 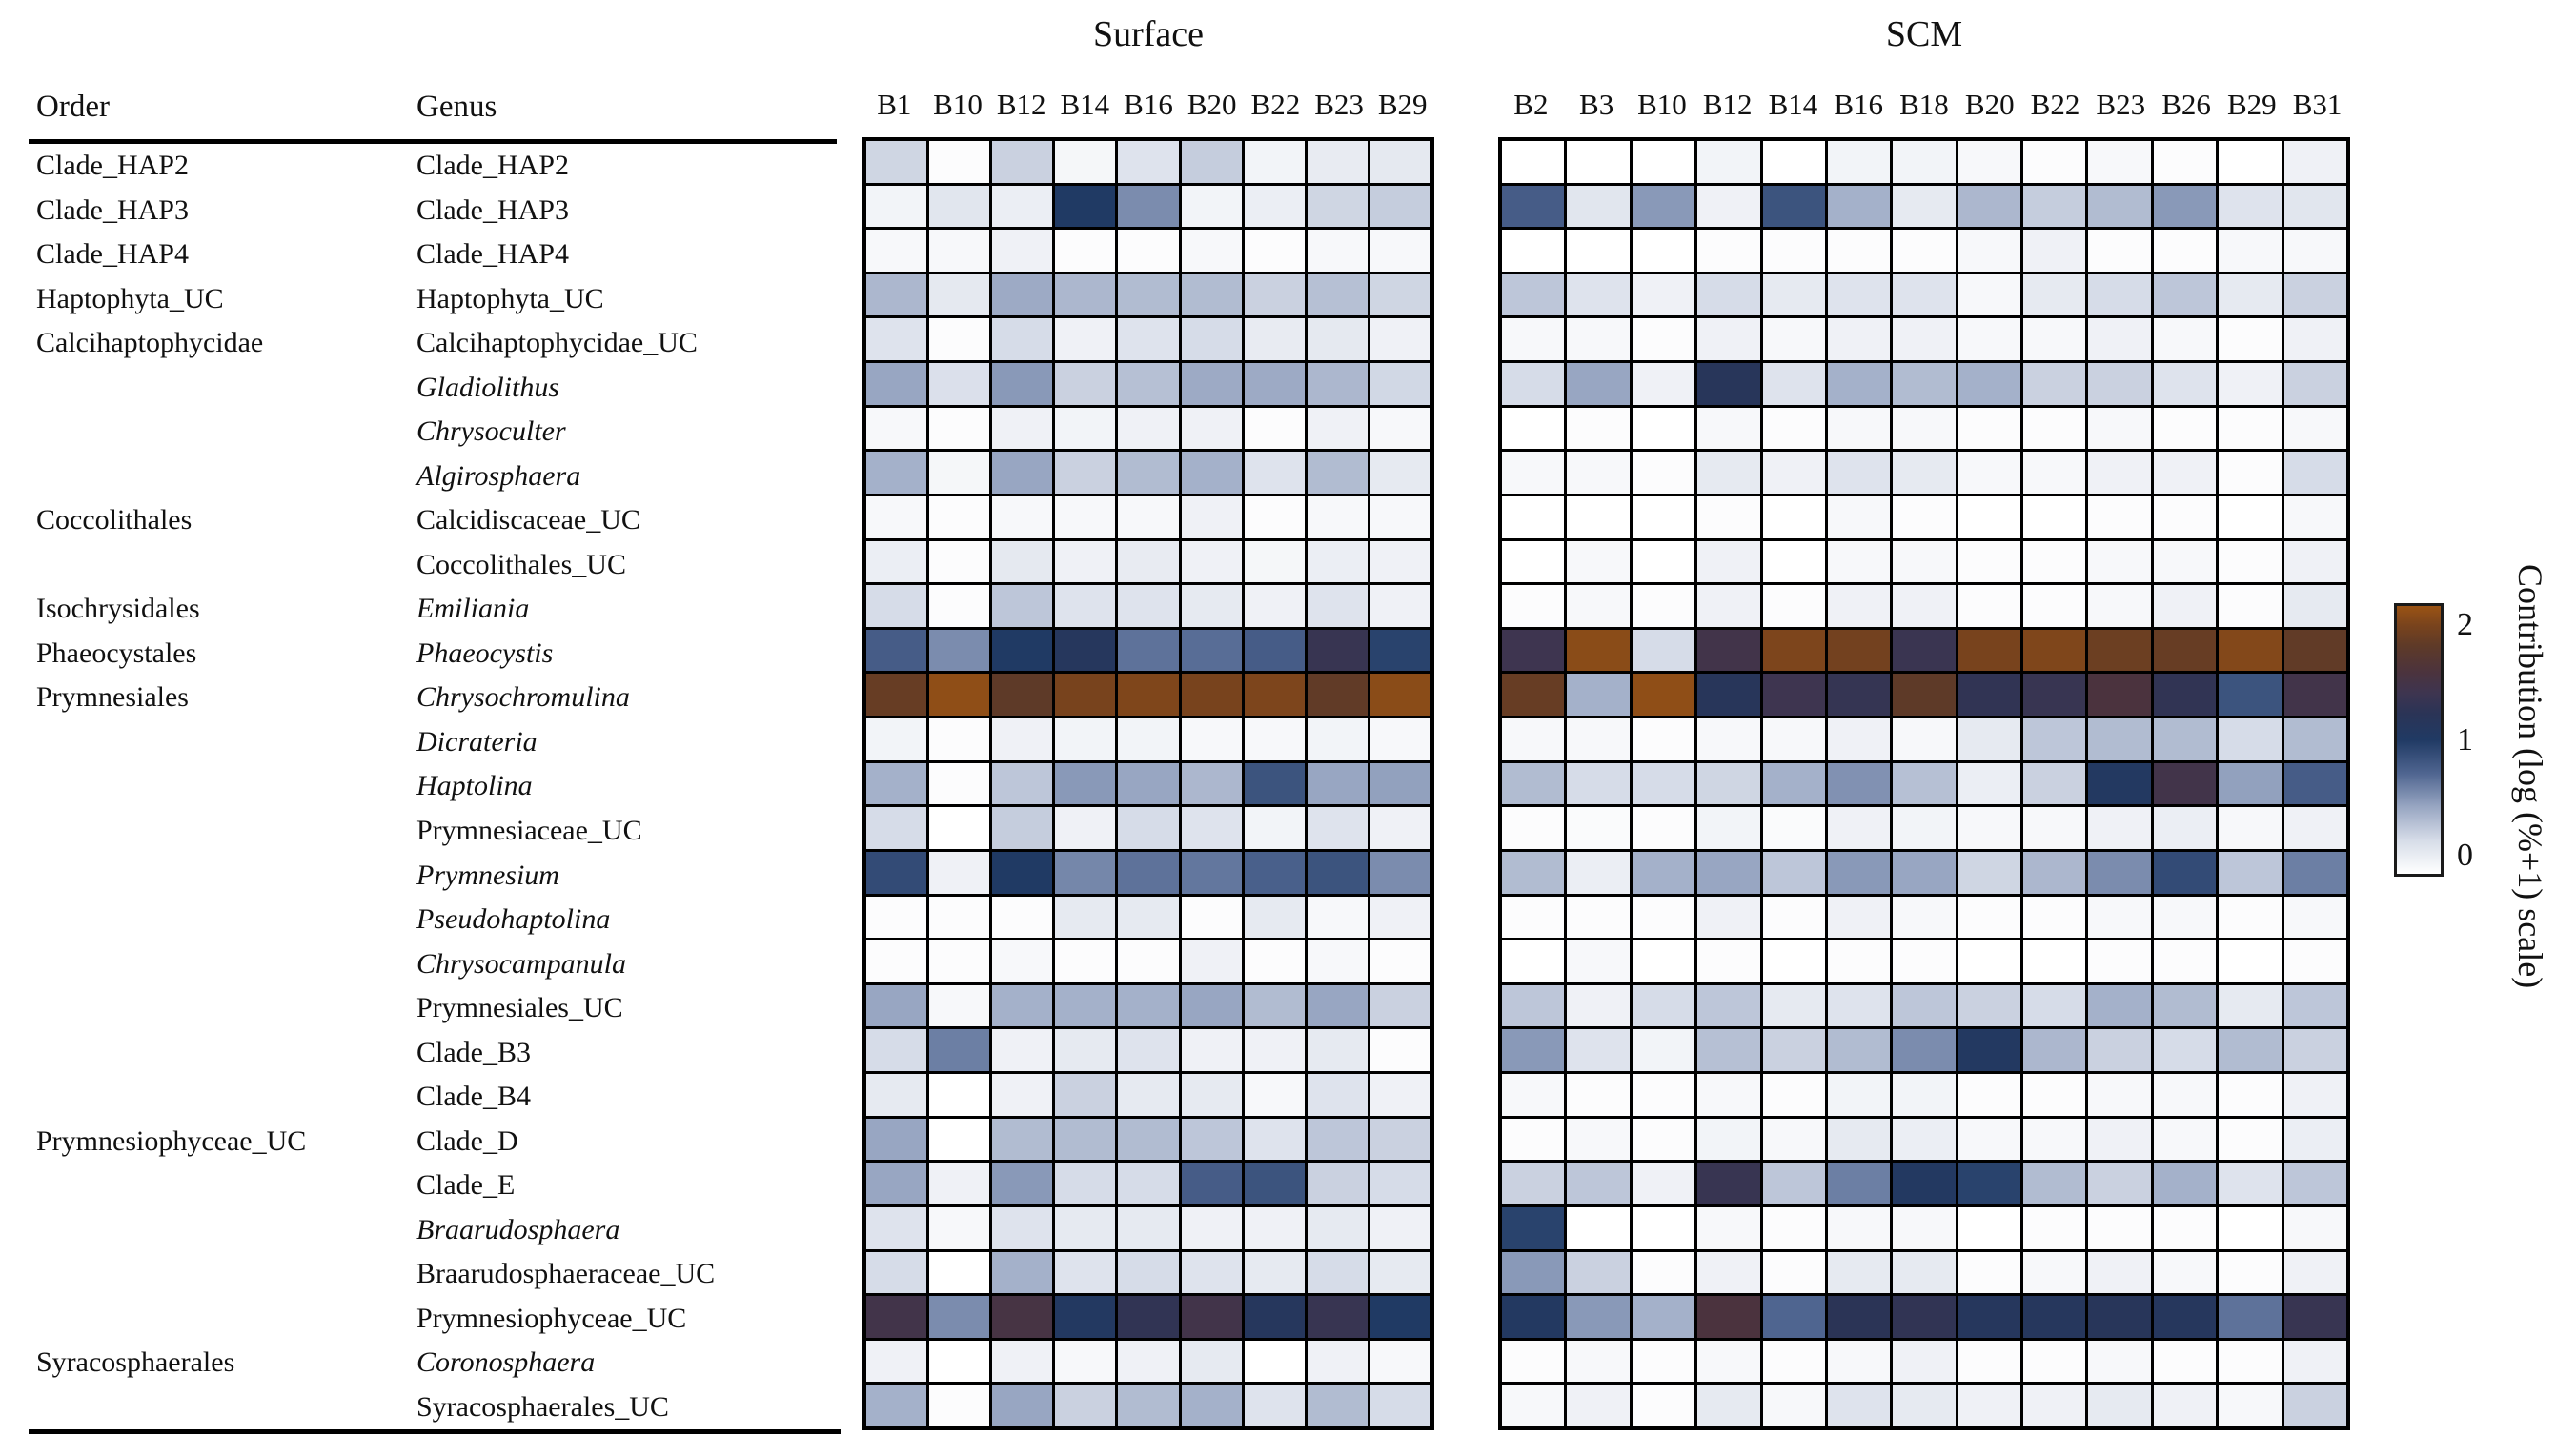 I want to click on station-header-b14: B14, so click(x=1085, y=104).